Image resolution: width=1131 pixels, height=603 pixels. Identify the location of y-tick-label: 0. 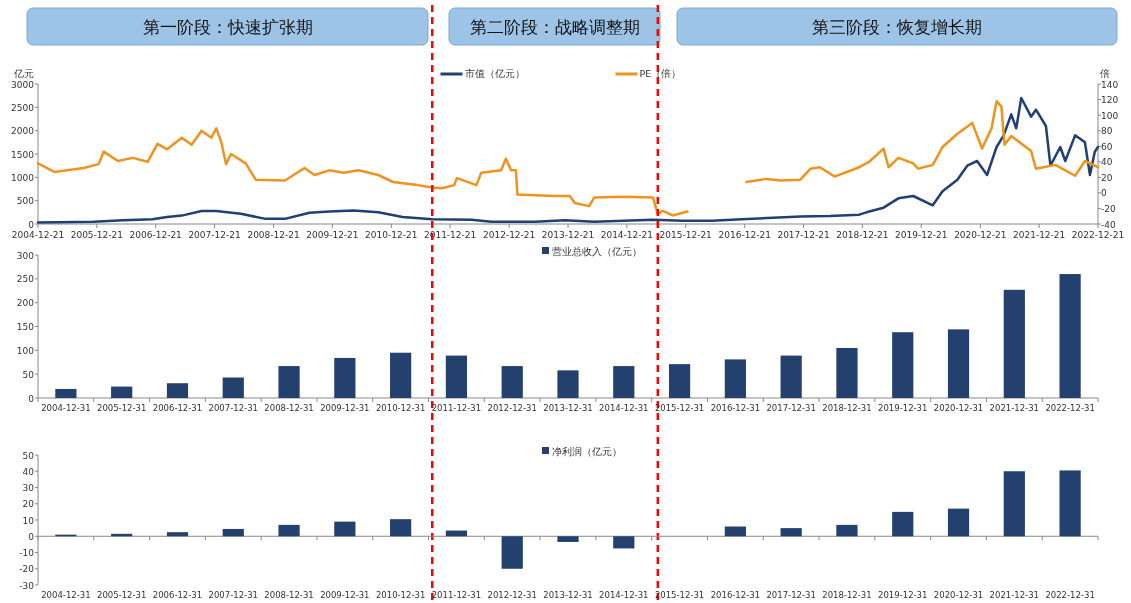
(31, 536).